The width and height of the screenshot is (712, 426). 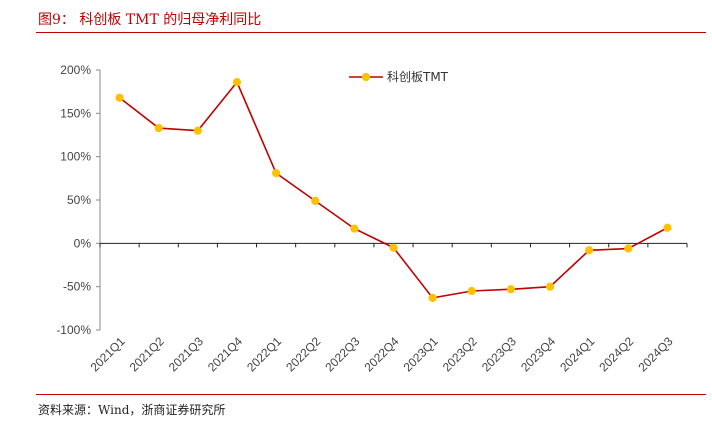 What do you see at coordinates (147, 354) in the screenshot?
I see `x-tick-label: 2021Q2` at bounding box center [147, 354].